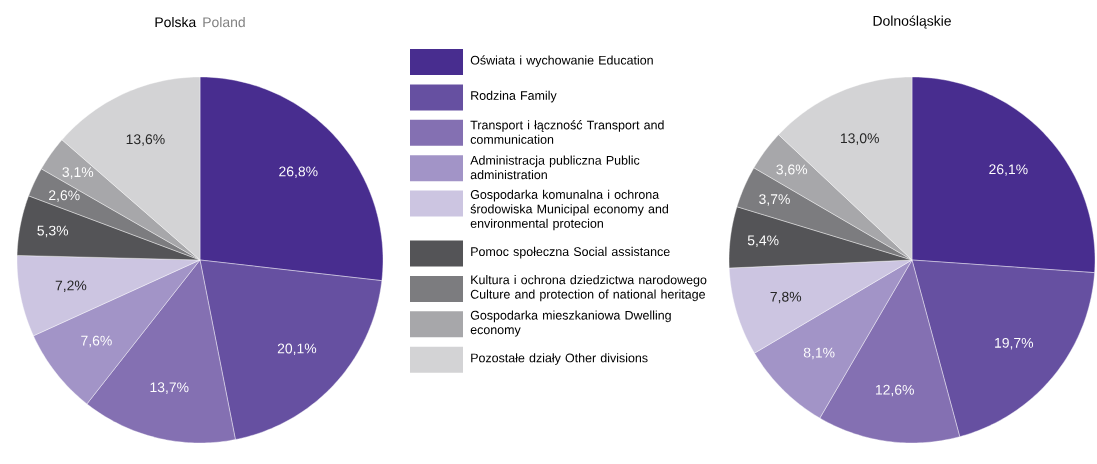 The height and width of the screenshot is (464, 1097). I want to click on data-label: 19,7%, so click(1014, 343).